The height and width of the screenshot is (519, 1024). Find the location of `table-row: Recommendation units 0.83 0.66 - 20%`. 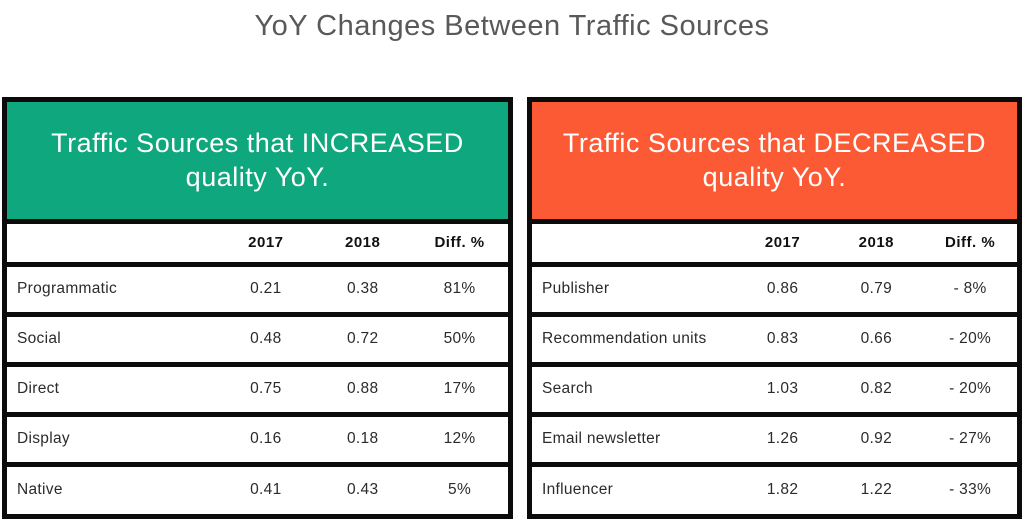

table-row: Recommendation units 0.83 0.66 - 20% is located at coordinates (774, 339).